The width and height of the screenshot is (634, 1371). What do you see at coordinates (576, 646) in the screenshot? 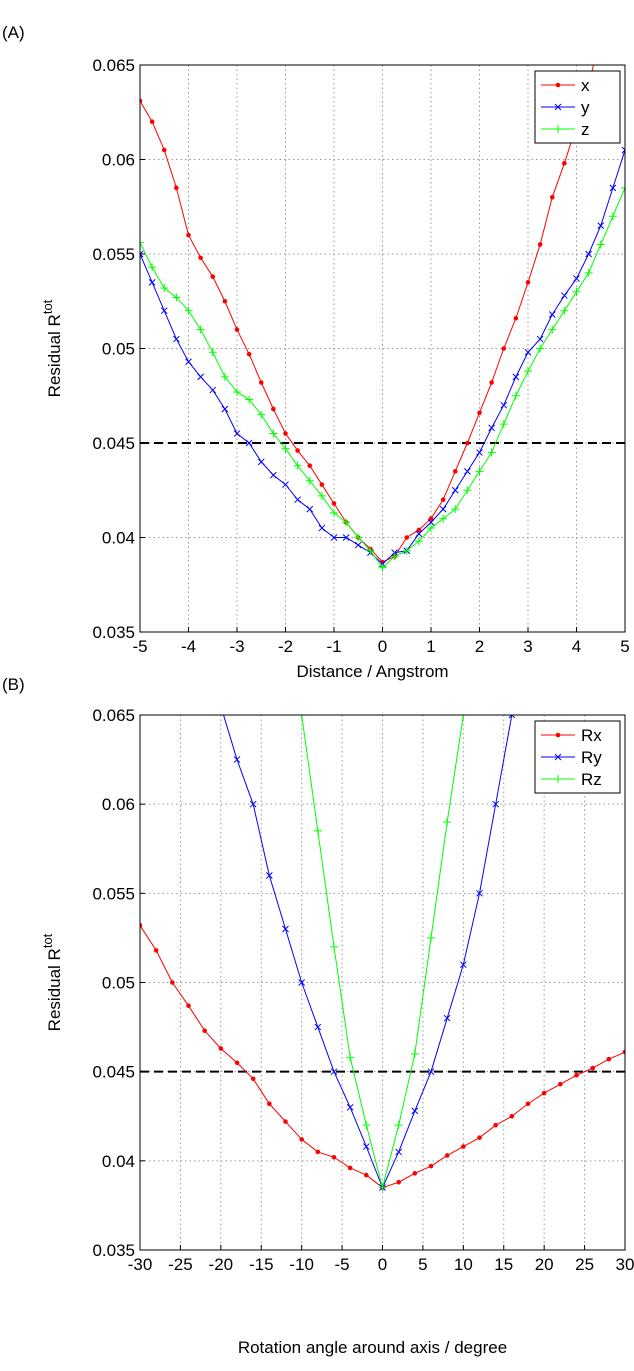
I see `x-tick-label: 4` at bounding box center [576, 646].